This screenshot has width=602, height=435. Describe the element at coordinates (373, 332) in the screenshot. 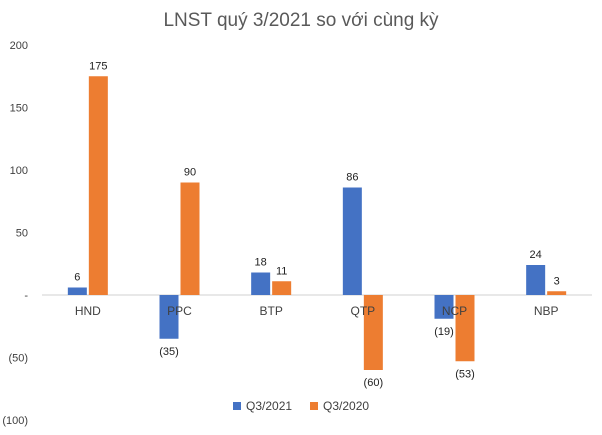

I see `bar-q3-2020-qtp` at that location.